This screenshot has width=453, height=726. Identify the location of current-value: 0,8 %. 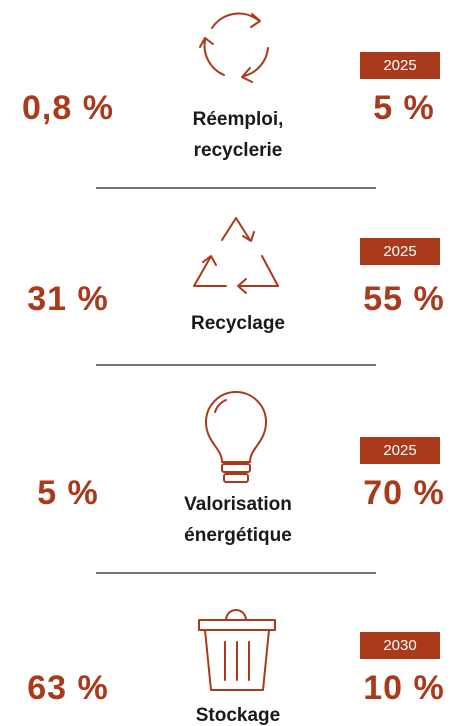
(68, 108).